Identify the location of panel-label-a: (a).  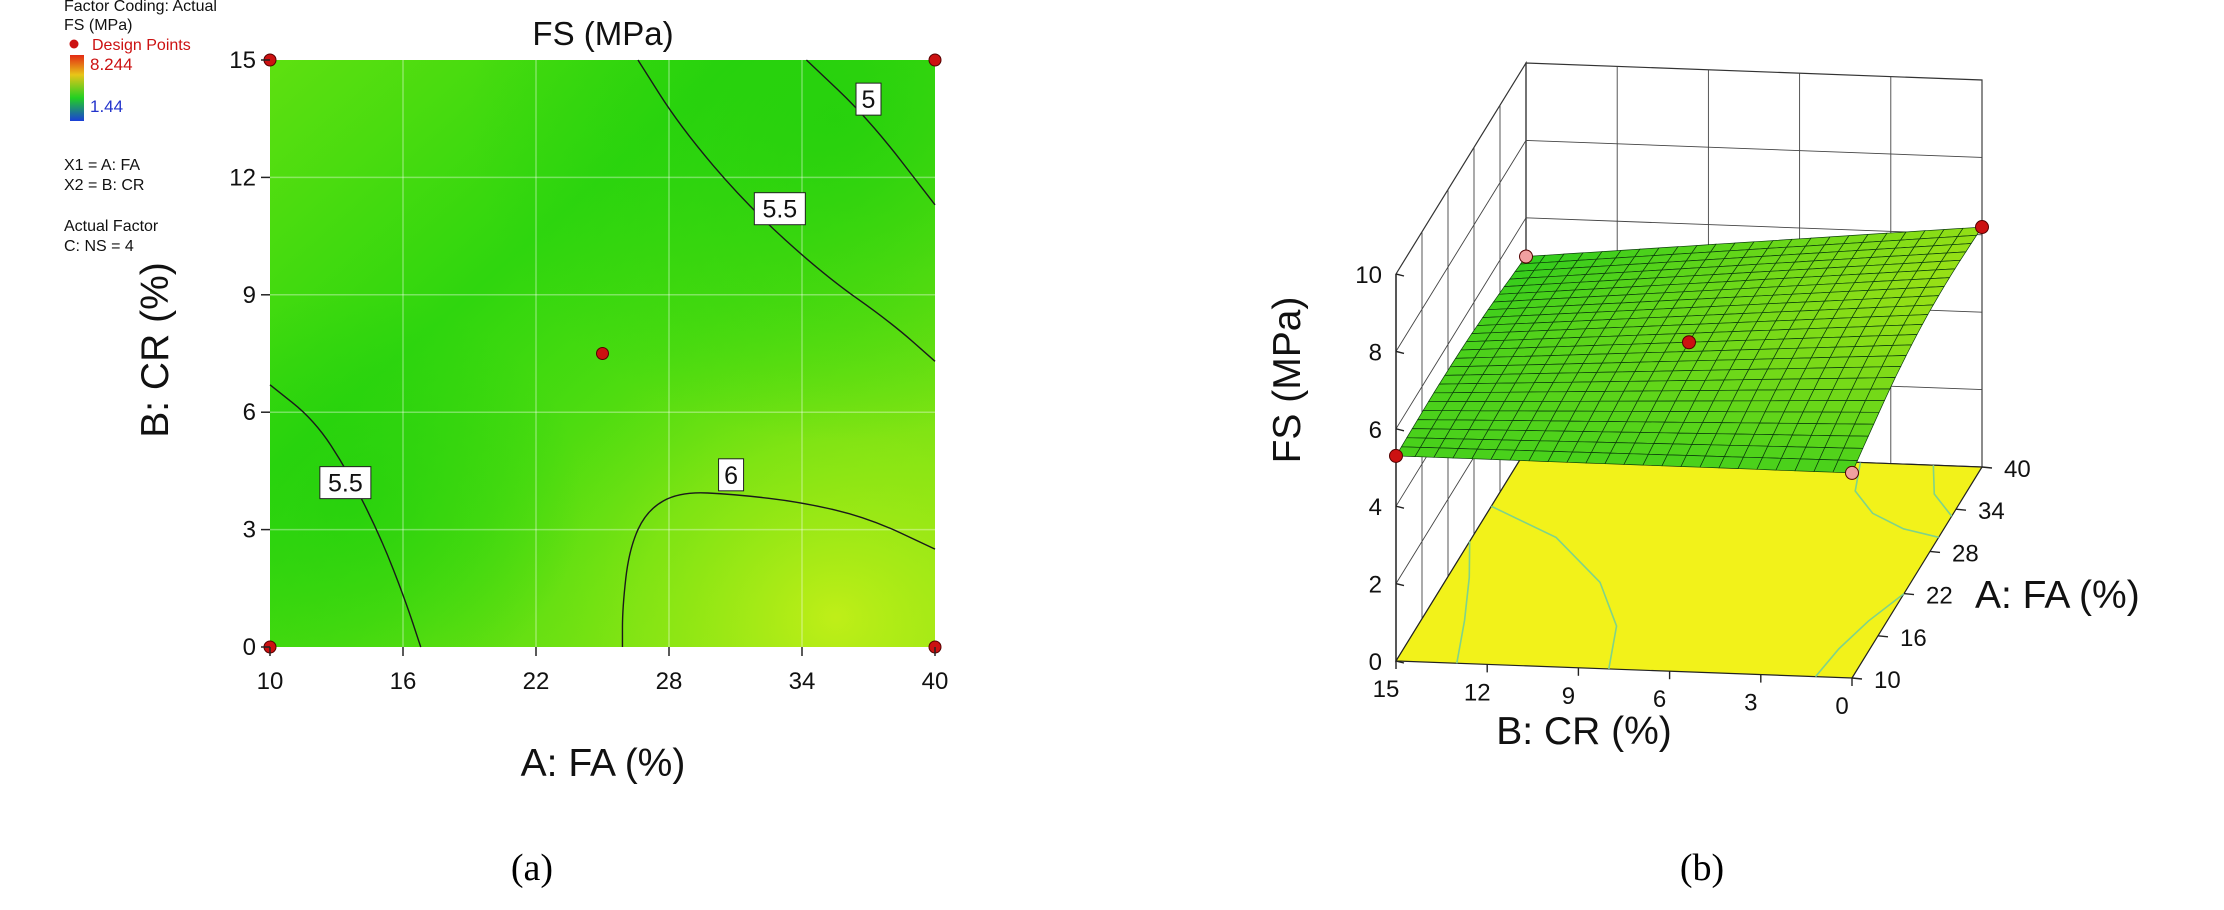
(532, 868).